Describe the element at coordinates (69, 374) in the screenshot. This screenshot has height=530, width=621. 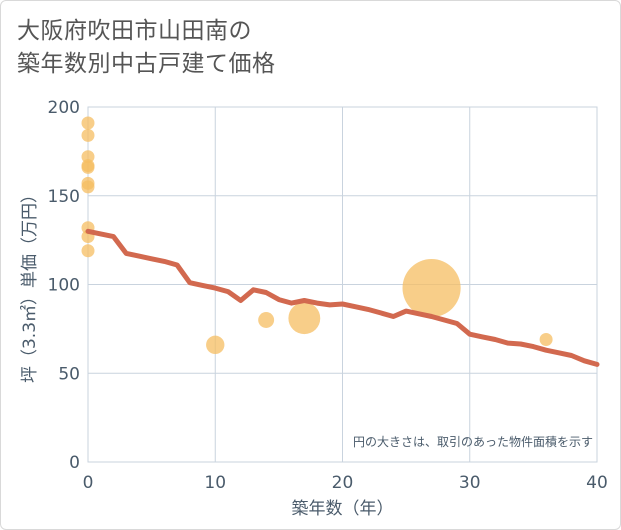
I see `y-tick-label: 50` at that location.